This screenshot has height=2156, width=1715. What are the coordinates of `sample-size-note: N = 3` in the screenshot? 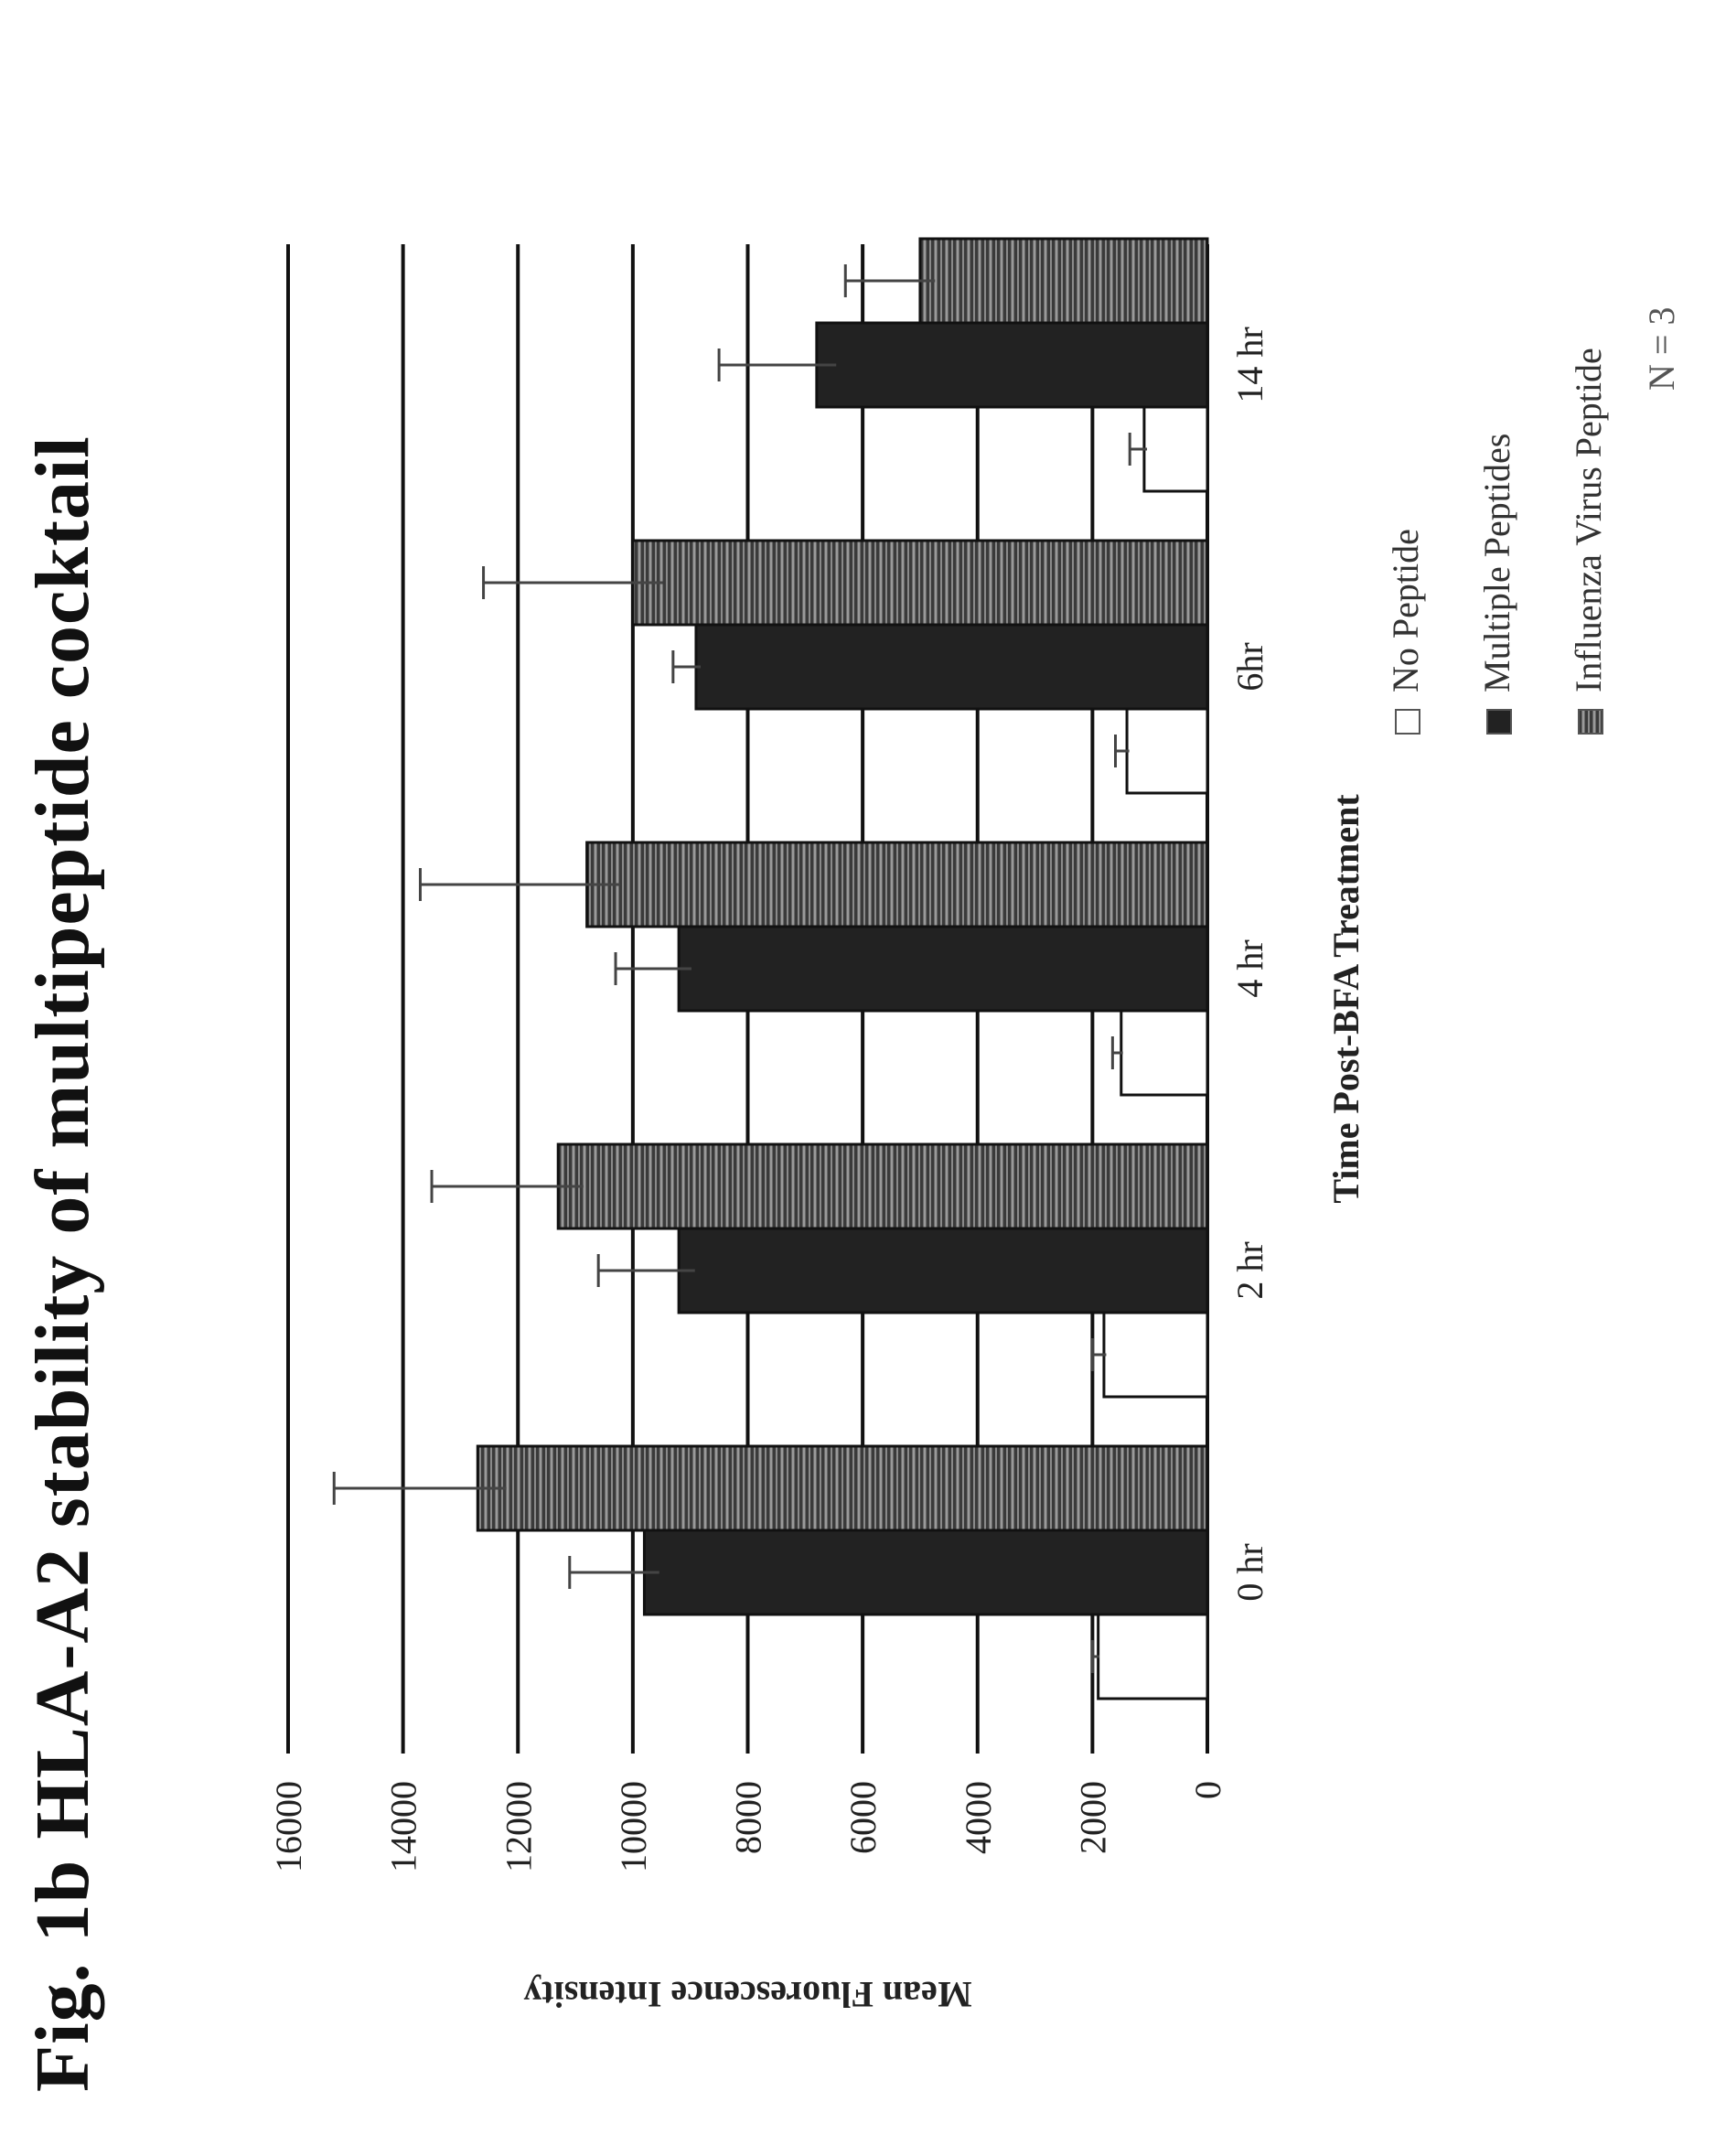 It's located at (1661, 349).